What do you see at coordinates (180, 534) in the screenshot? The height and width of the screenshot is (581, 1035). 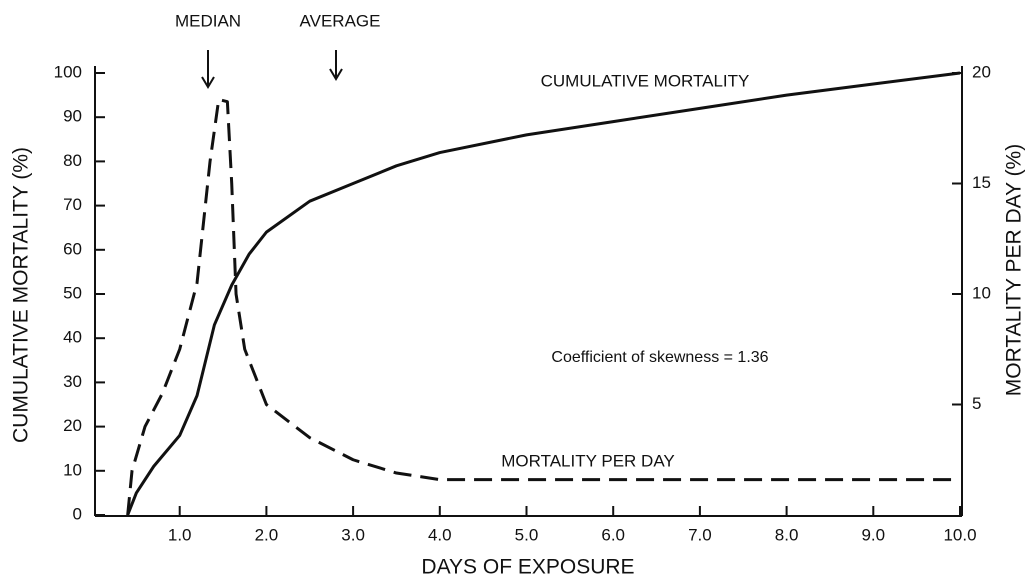 I see `x-tick-label: 1.0` at bounding box center [180, 534].